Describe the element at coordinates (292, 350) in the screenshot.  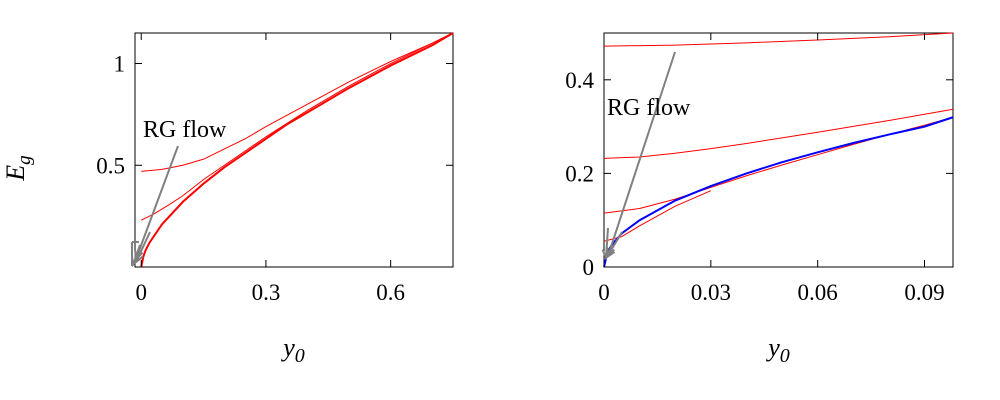
I see `left-x-axis-label: y0` at that location.